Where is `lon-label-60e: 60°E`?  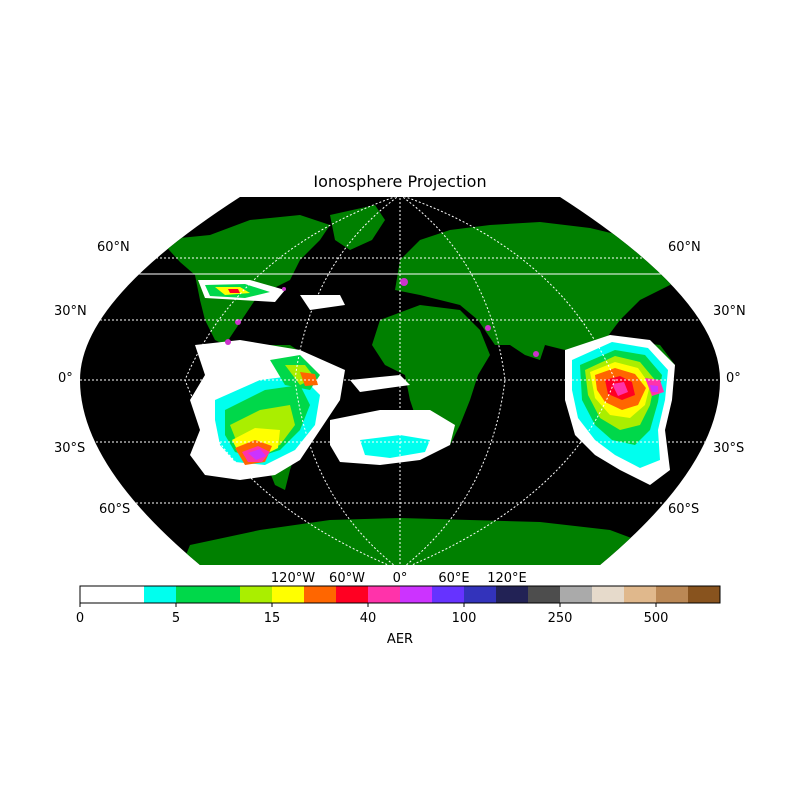 lon-label-60e: 60°E is located at coordinates (454, 578).